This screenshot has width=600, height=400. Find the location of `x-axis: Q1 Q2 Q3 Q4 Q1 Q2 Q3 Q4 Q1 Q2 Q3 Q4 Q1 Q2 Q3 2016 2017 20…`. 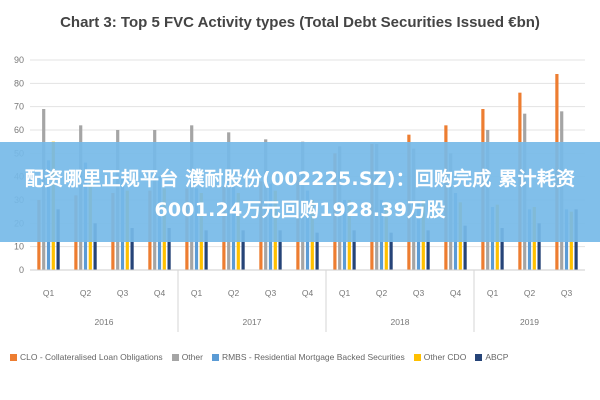

x-axis: Q1 Q2 Q3 Q4 Q1 Q2 Q3 Q4 Q1 Q2 Q3 Q4 Q1 Q2 Q3 2016 2017 20… is located at coordinates (307, 300).